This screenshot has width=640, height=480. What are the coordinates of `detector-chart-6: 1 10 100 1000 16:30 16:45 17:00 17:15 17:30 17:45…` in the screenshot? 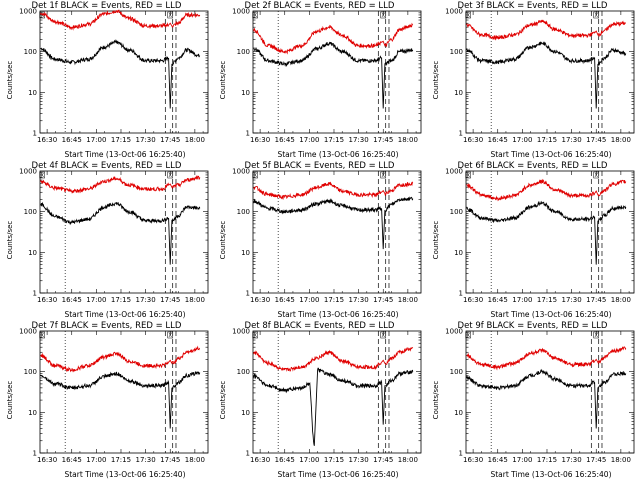 It's located at (540, 236).